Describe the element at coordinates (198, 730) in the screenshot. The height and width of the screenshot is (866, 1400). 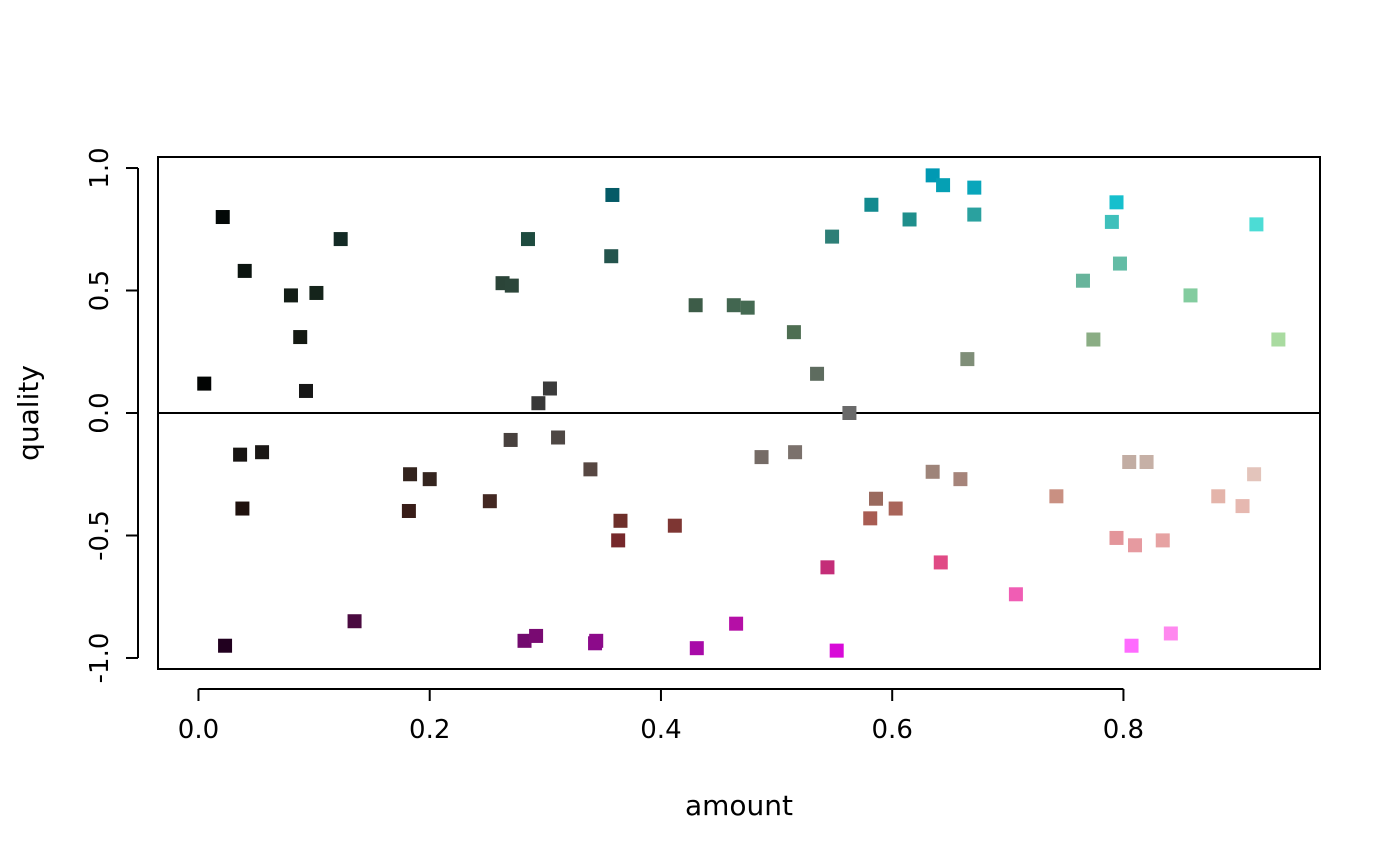
I see `x-tick-label: 0.0` at that location.